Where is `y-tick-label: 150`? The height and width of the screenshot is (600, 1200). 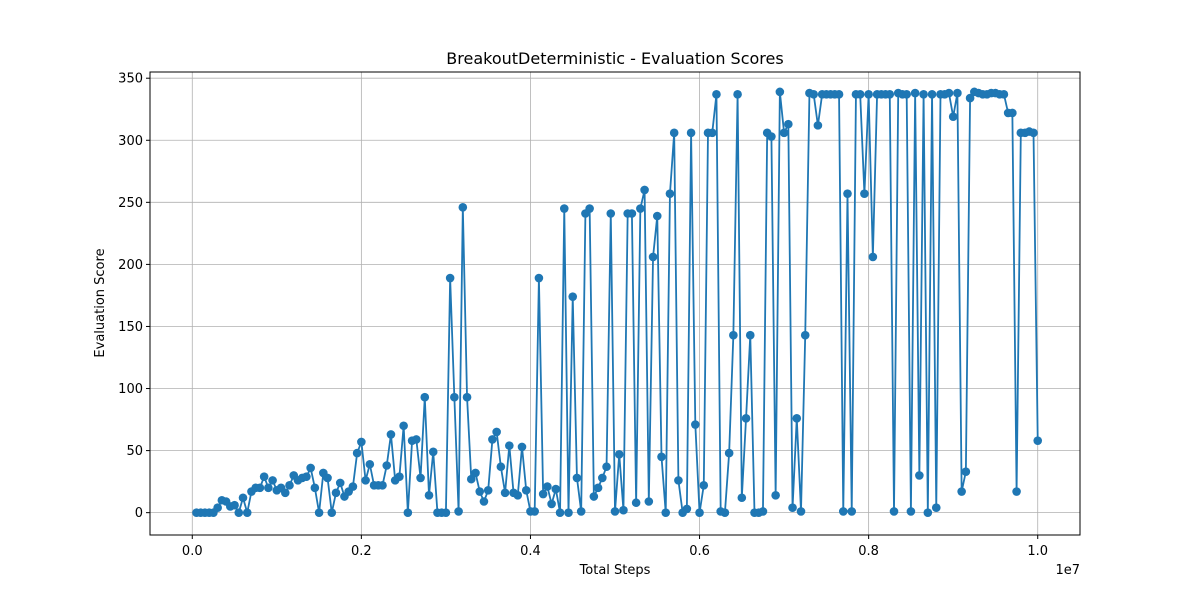
y-tick-label: 150 is located at coordinates (130, 327).